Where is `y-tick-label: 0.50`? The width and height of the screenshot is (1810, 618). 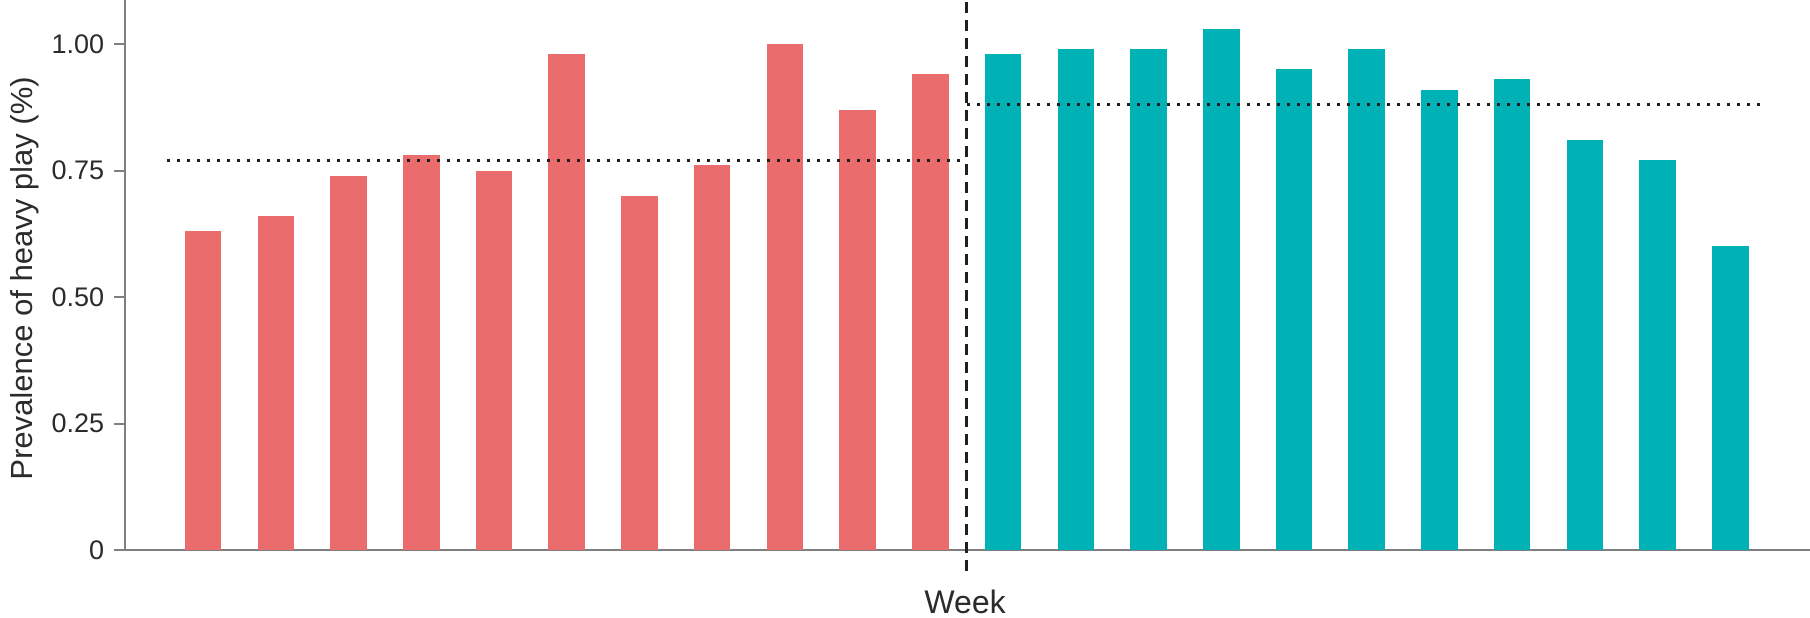 y-tick-label: 0.50 is located at coordinates (77, 296).